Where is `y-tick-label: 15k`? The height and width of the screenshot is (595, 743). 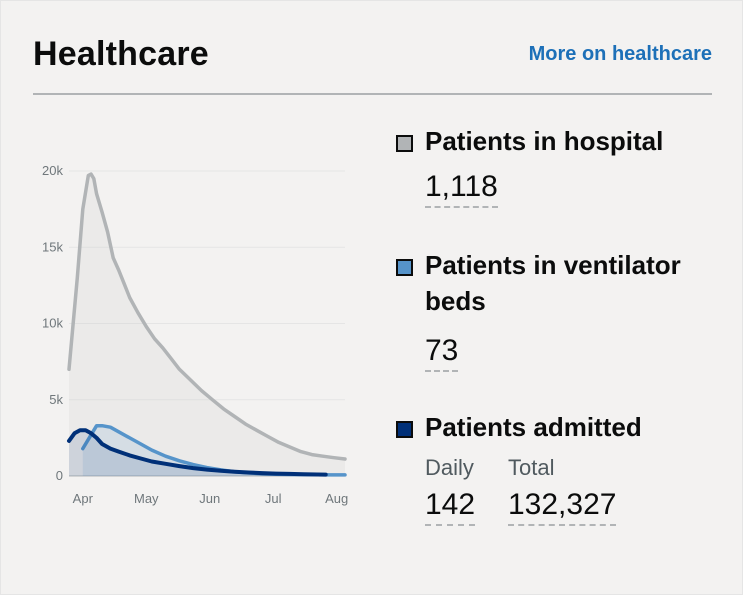
y-tick-label: 15k is located at coordinates (52, 246).